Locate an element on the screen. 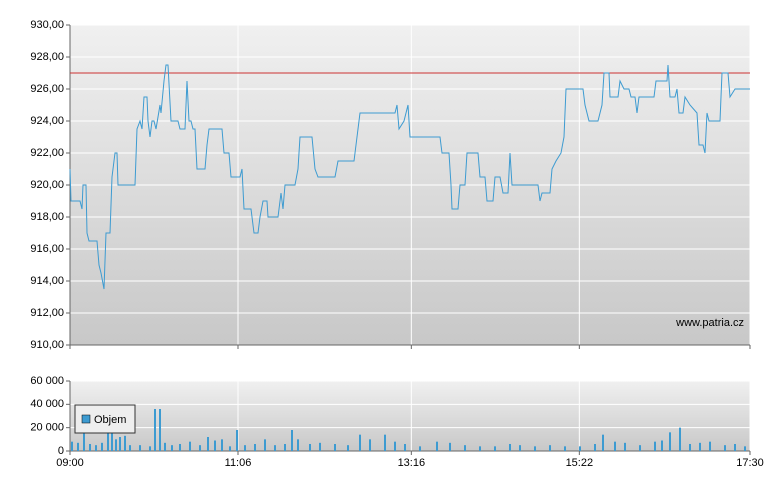  y-tick-label: 60 000 is located at coordinates (47, 381).